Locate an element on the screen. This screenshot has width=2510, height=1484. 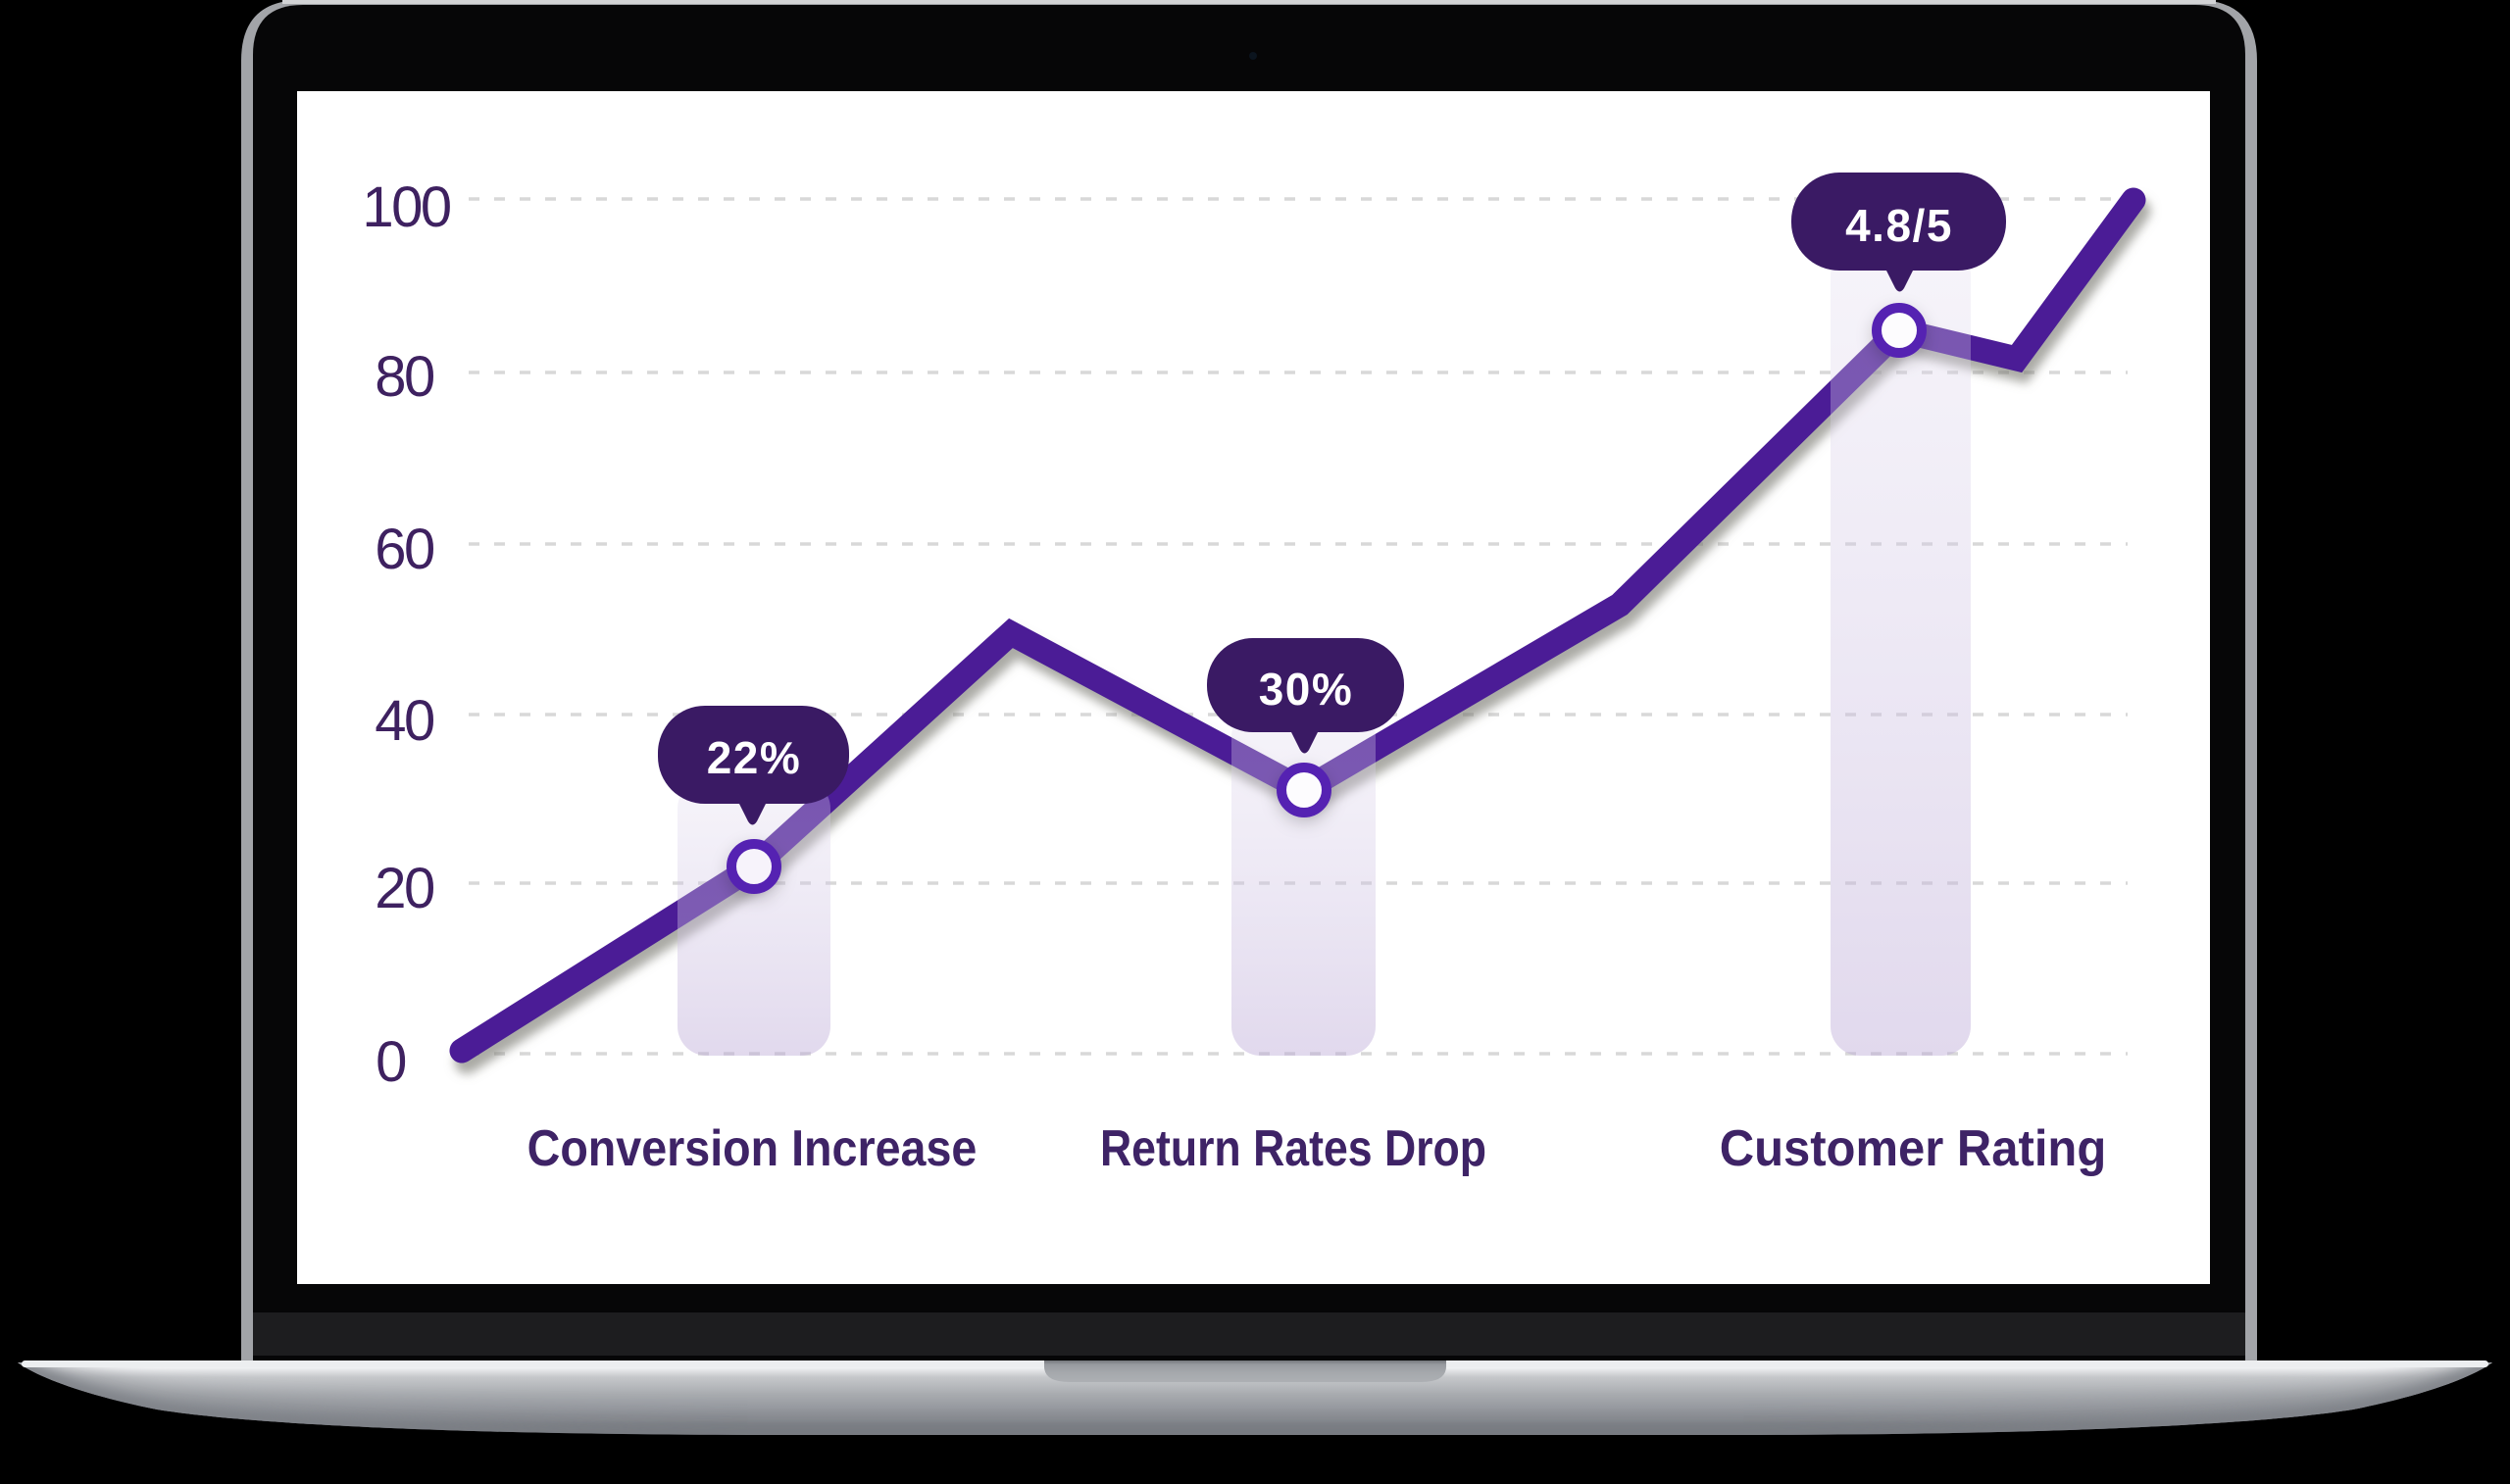
svg-text: 4.8/5 is located at coordinates (1899, 225).